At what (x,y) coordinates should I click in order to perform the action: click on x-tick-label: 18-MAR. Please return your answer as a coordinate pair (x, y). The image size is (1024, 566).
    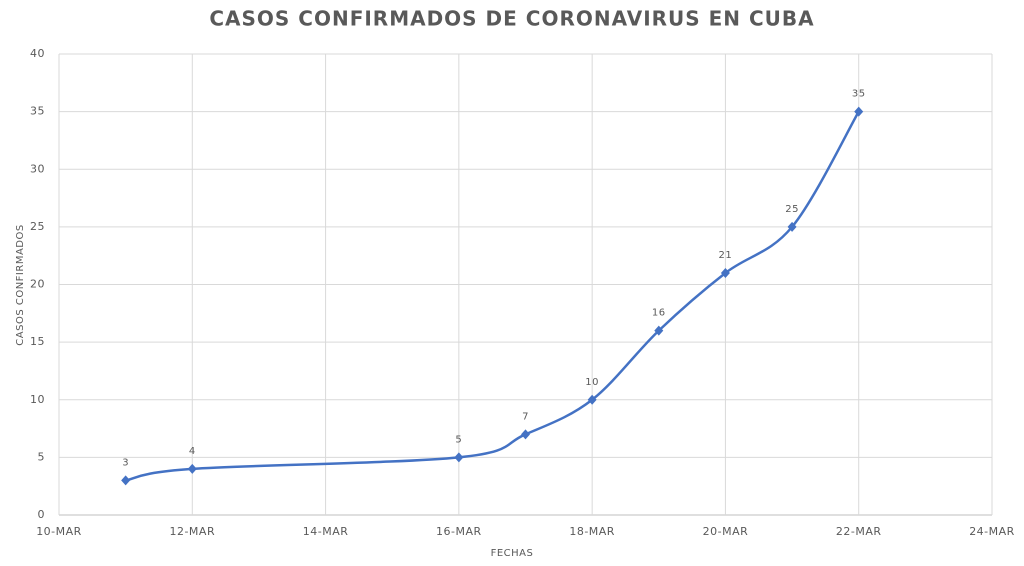
    Looking at the image, I should click on (592, 531).